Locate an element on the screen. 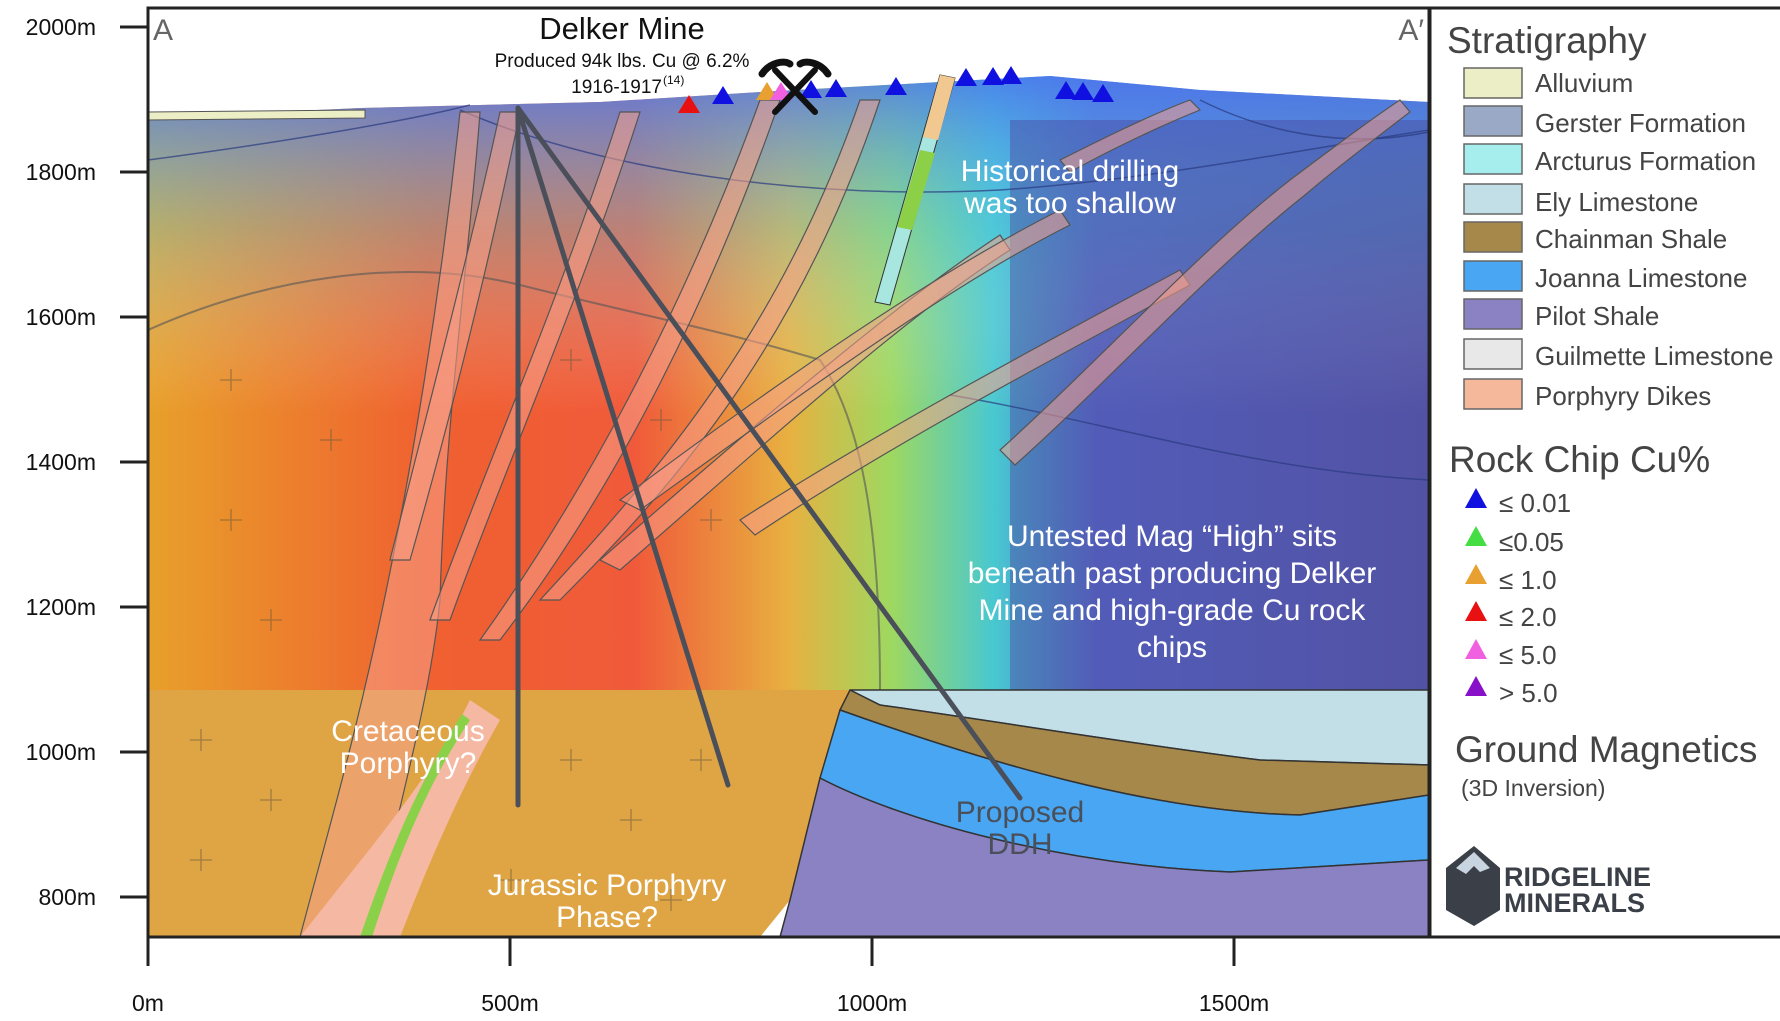 This screenshot has width=1780, height=1021. alluvium-unit is located at coordinates (257, 115).